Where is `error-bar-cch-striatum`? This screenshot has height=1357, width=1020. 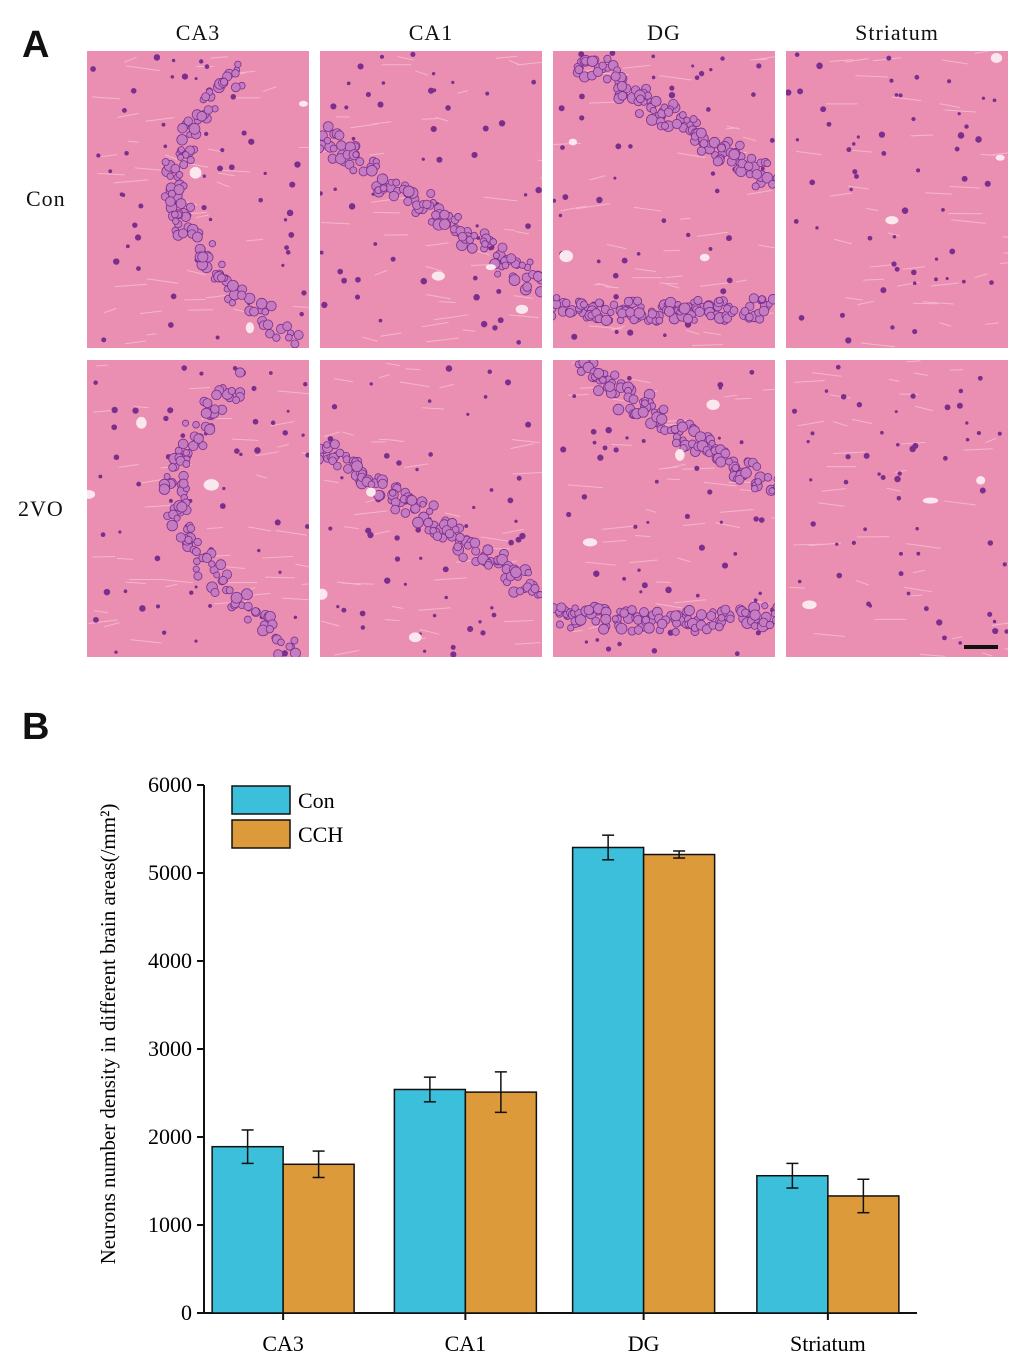
error-bar-cch-striatum is located at coordinates (863, 1196).